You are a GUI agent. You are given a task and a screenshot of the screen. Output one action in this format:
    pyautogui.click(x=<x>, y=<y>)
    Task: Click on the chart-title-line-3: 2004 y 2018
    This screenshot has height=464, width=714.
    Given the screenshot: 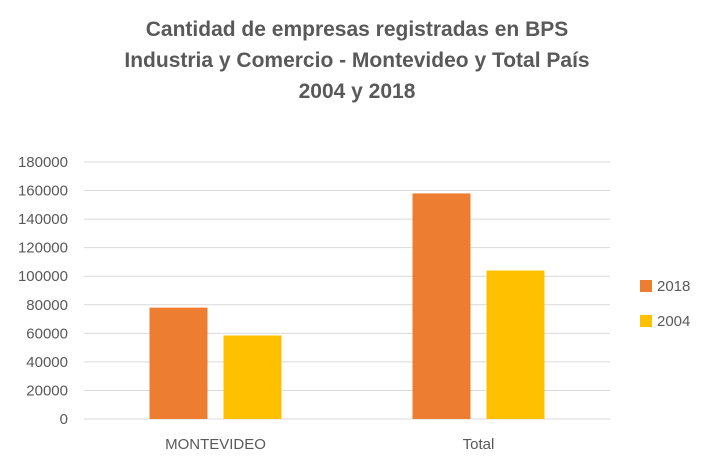 What is the action you would take?
    pyautogui.click(x=357, y=91)
    